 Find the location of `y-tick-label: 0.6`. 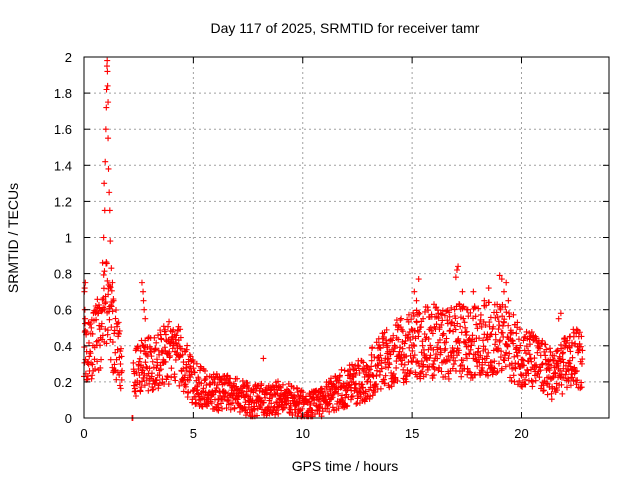

y-tick-label: 0.6 is located at coordinates (63, 310).